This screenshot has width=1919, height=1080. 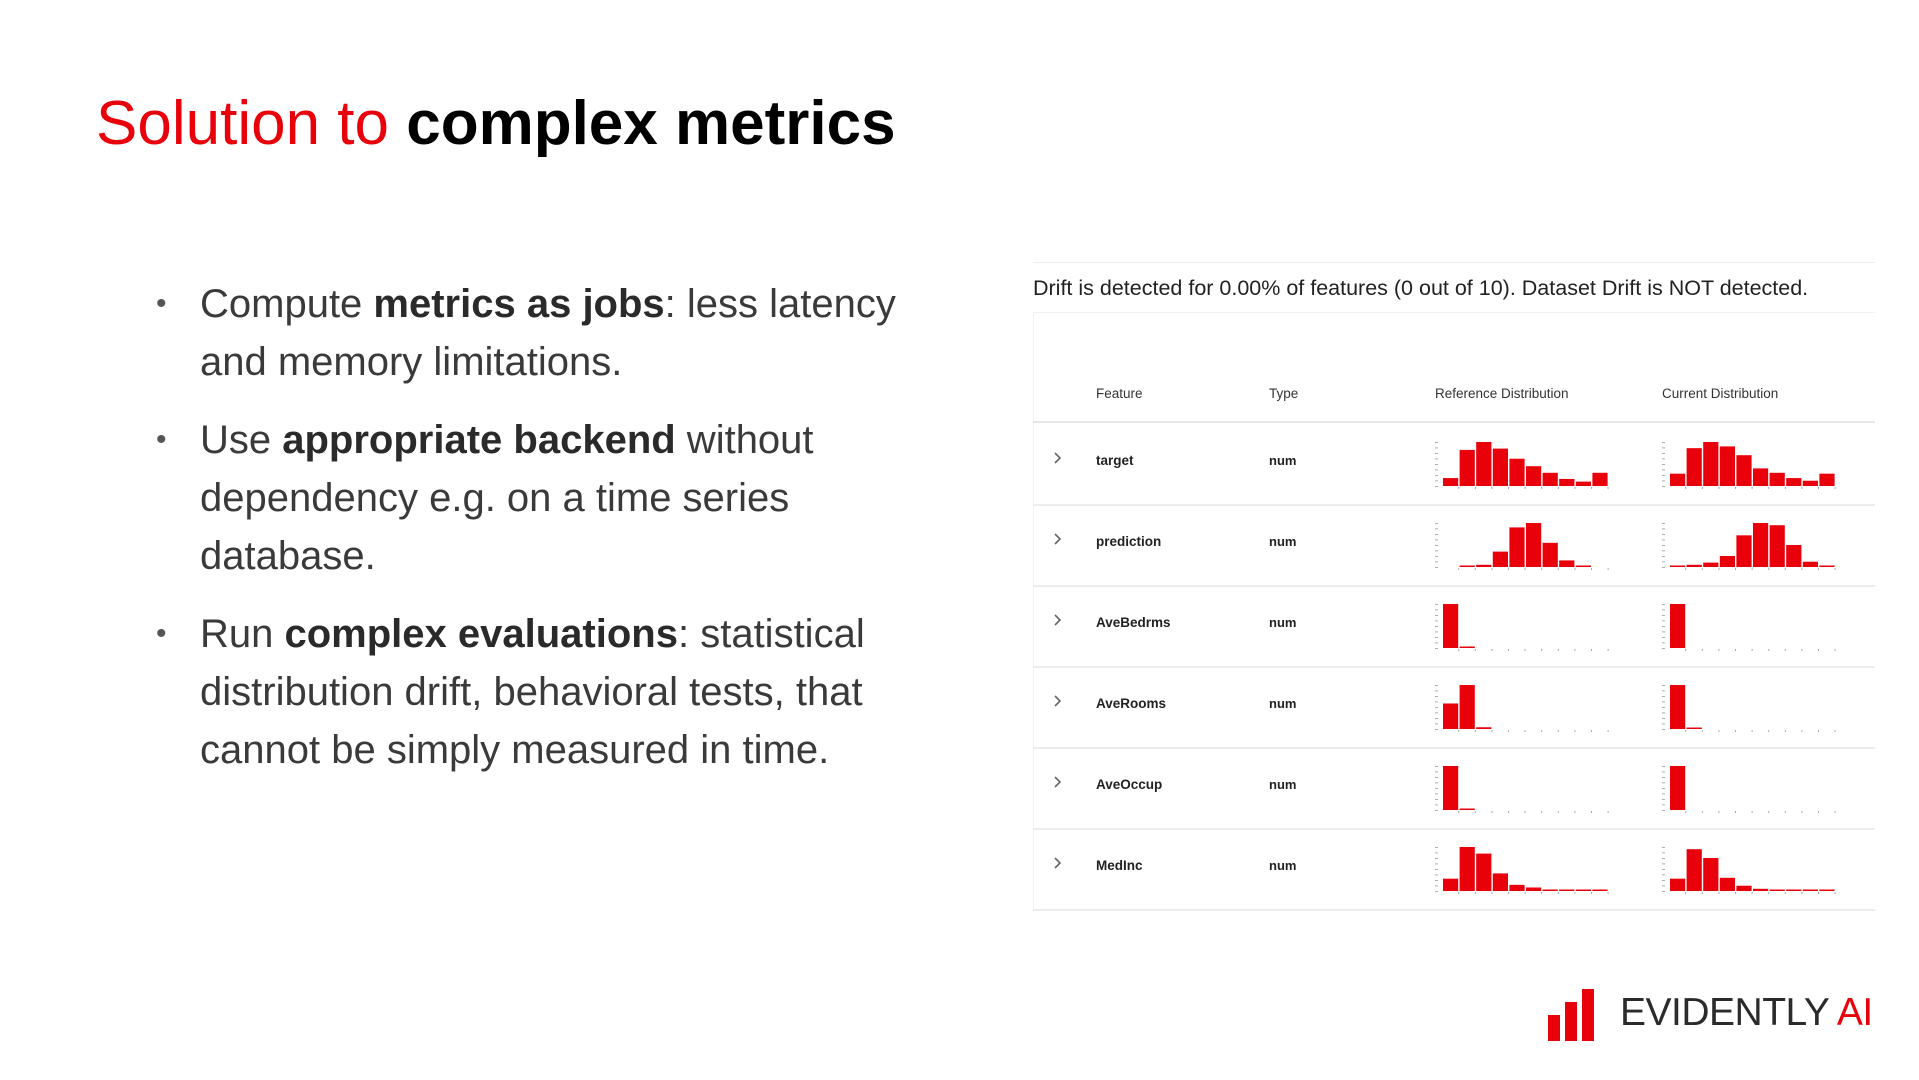 What do you see at coordinates (251, 123) in the screenshot?
I see `title-prefix: Solution to` at bounding box center [251, 123].